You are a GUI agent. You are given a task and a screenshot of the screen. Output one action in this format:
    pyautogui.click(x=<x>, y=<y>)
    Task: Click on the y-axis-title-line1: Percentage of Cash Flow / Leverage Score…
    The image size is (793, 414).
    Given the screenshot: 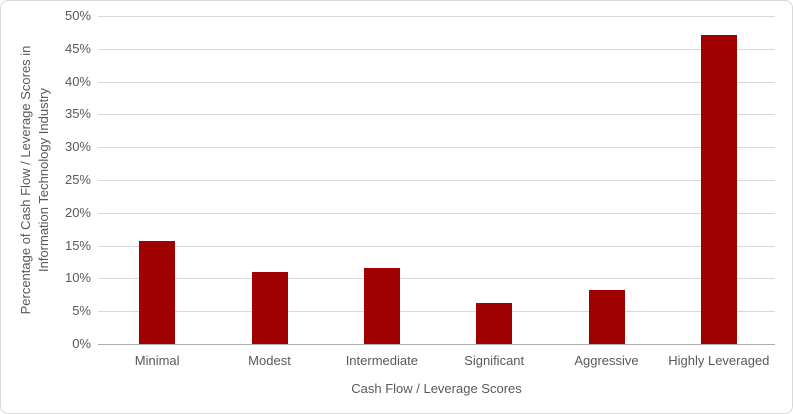 What is the action you would take?
    pyautogui.click(x=25, y=180)
    